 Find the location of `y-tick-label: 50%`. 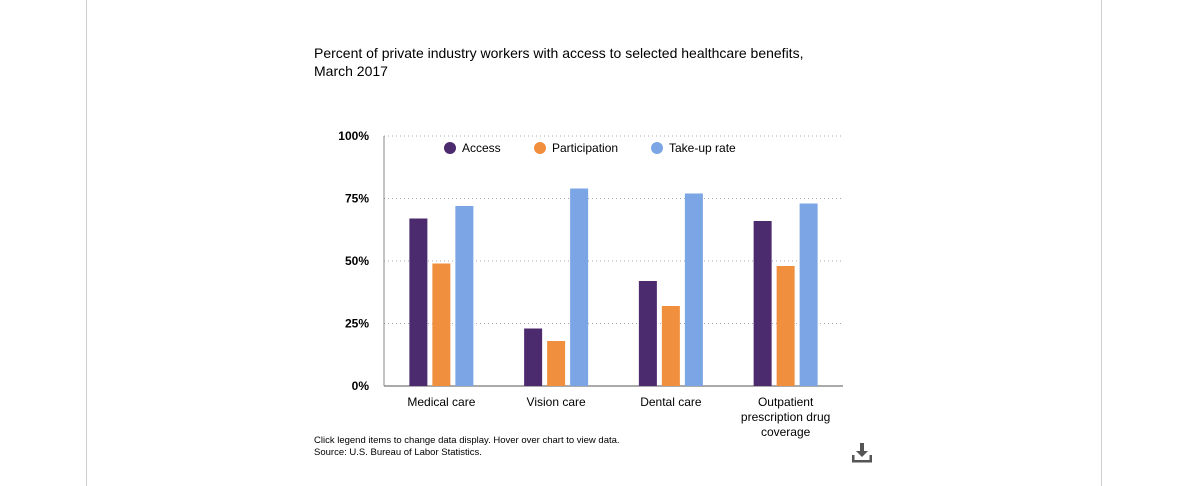

y-tick-label: 50% is located at coordinates (357, 261).